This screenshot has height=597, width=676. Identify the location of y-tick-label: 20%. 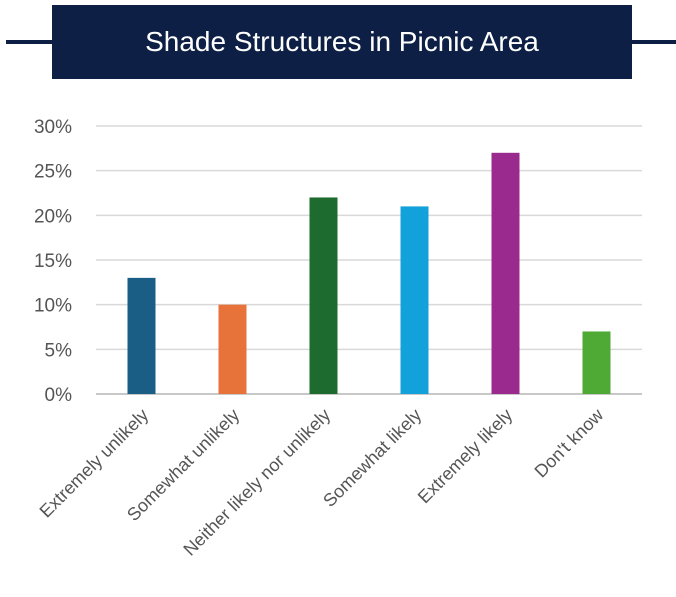
(53, 216).